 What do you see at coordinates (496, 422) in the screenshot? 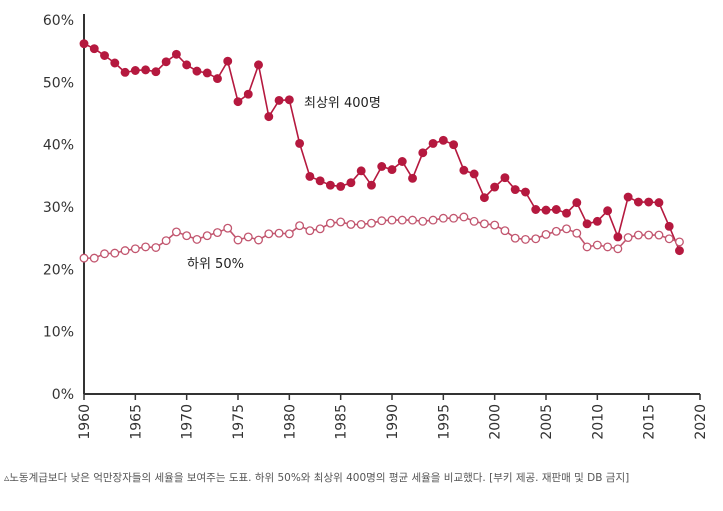
I see `x-tick-label: 2000` at bounding box center [496, 422].